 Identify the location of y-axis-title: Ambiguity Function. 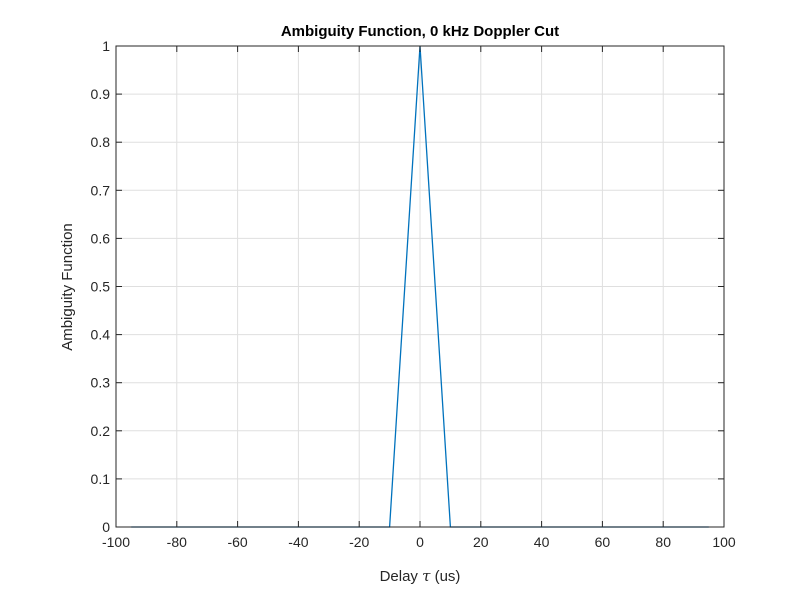
(67, 287).